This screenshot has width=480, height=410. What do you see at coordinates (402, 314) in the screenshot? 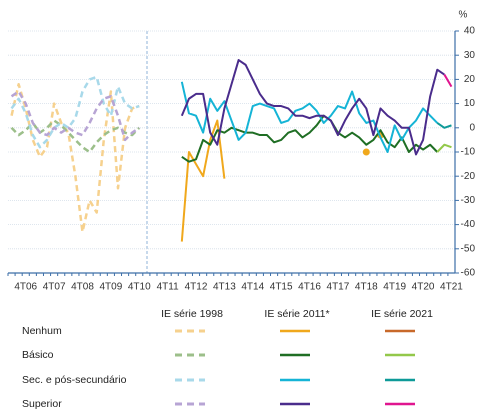
I see `legend-column-header: IE série 2021` at bounding box center [402, 314].